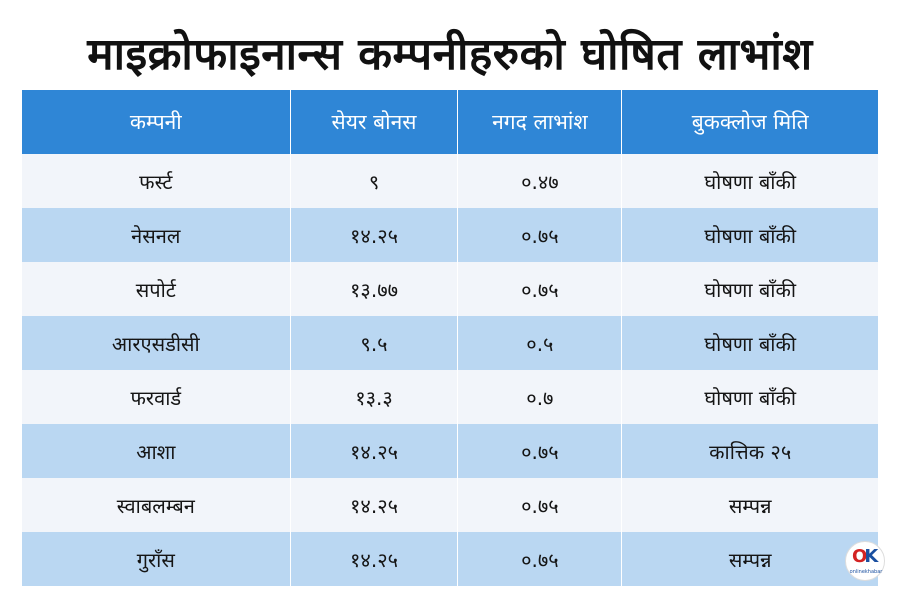 This screenshot has height=589, width=900. What do you see at coordinates (156, 505) in the screenshot?
I see `cell-company: स्वाबलम्बन` at bounding box center [156, 505].